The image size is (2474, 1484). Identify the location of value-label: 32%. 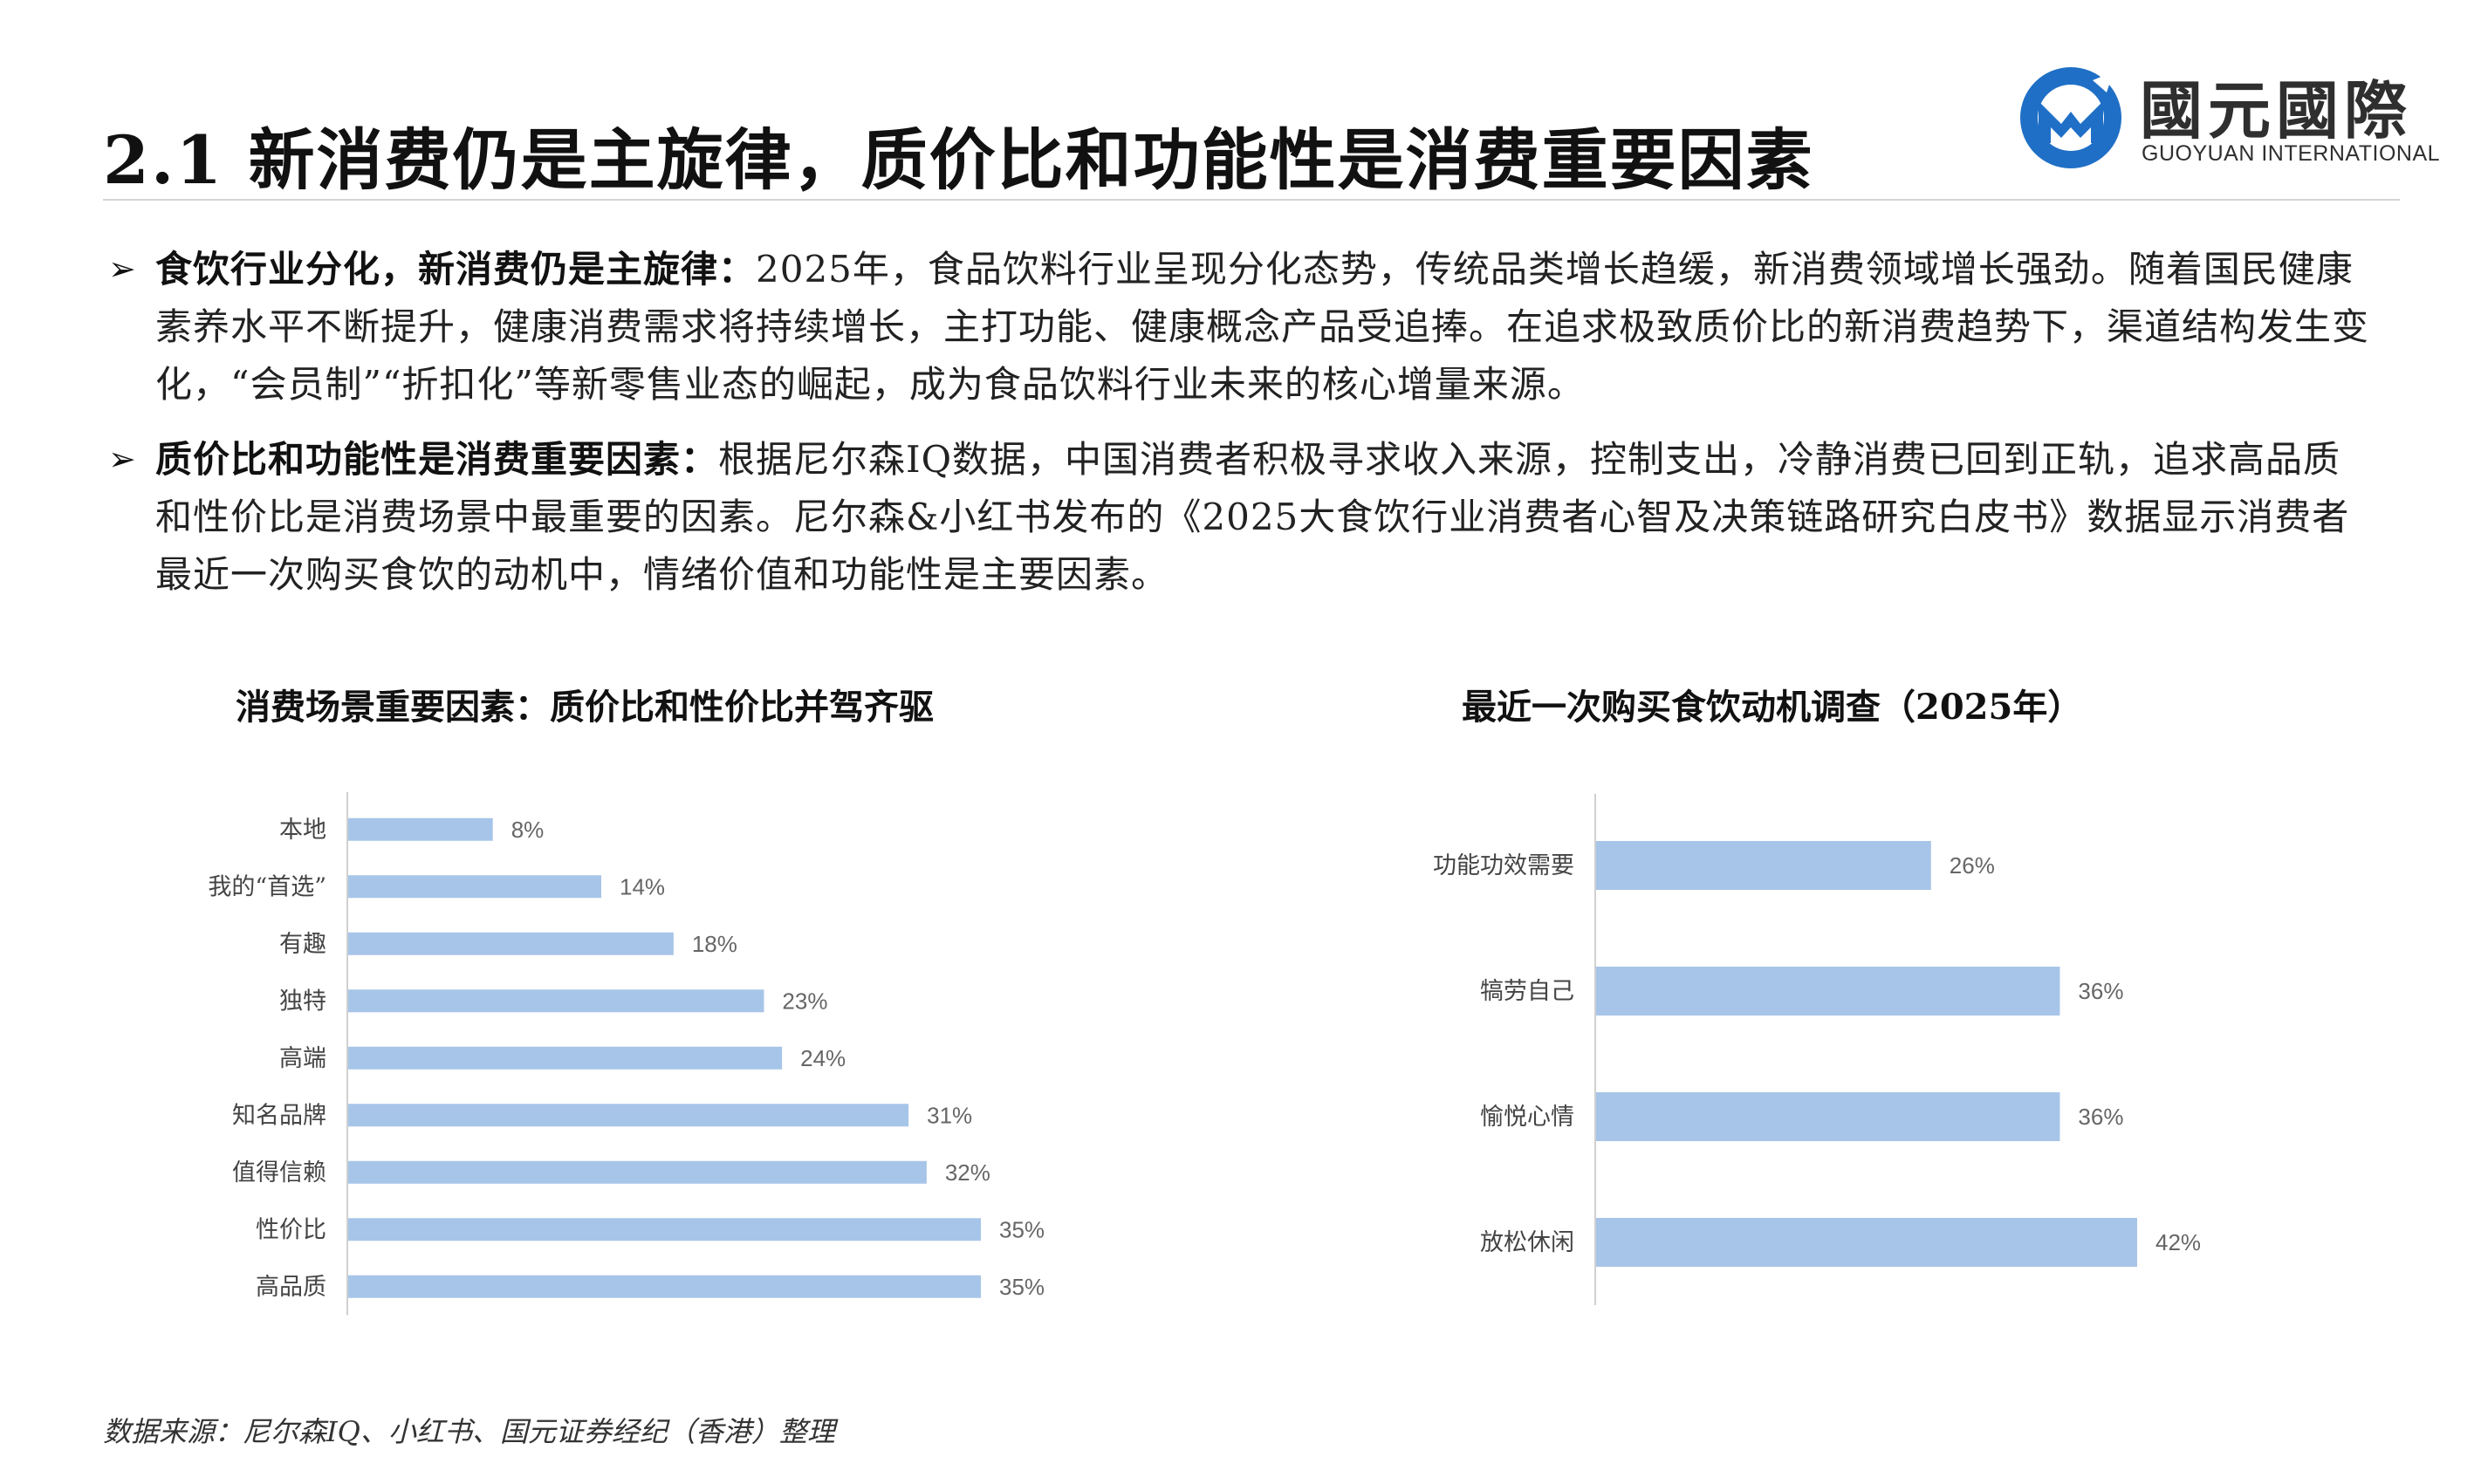
(968, 1172).